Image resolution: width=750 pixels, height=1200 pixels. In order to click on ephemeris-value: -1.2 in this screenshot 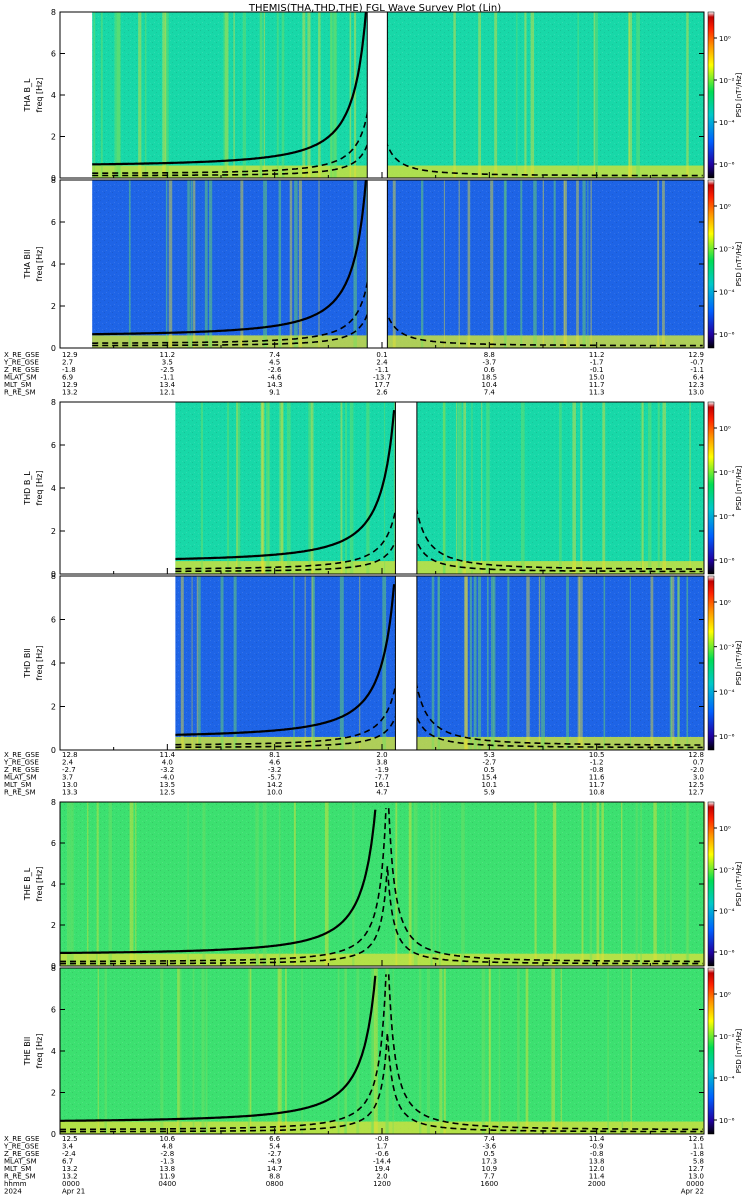, I will do `click(597, 763)`.